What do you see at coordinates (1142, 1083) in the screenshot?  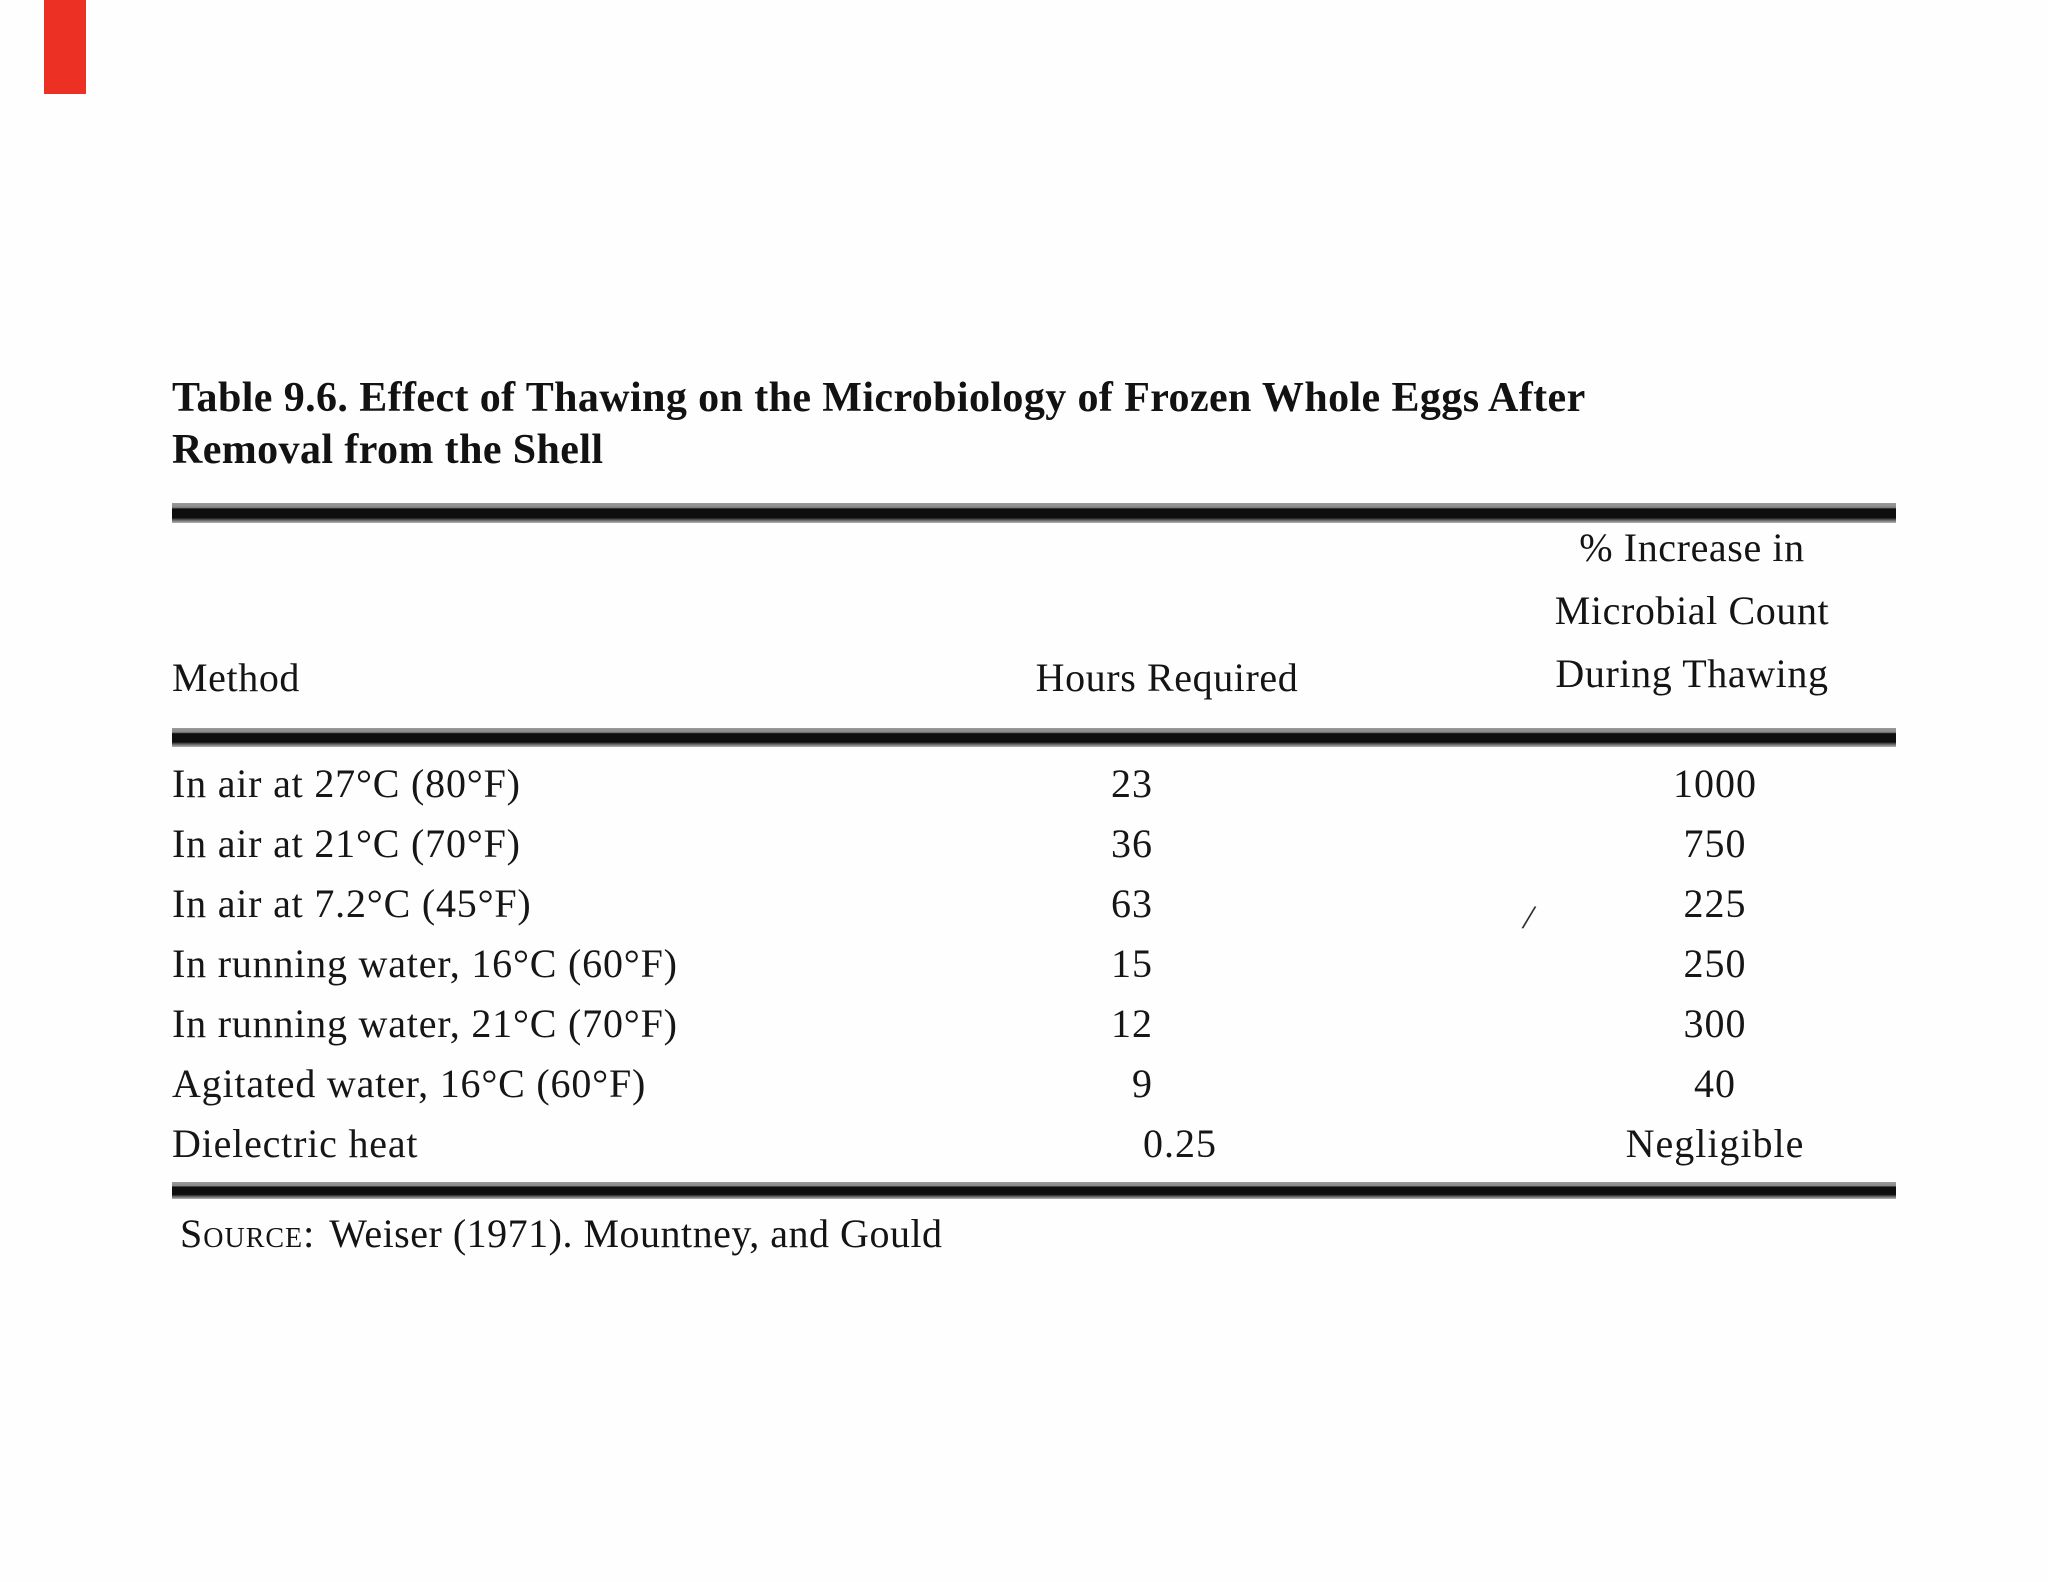 I see `hours-cell: 9` at bounding box center [1142, 1083].